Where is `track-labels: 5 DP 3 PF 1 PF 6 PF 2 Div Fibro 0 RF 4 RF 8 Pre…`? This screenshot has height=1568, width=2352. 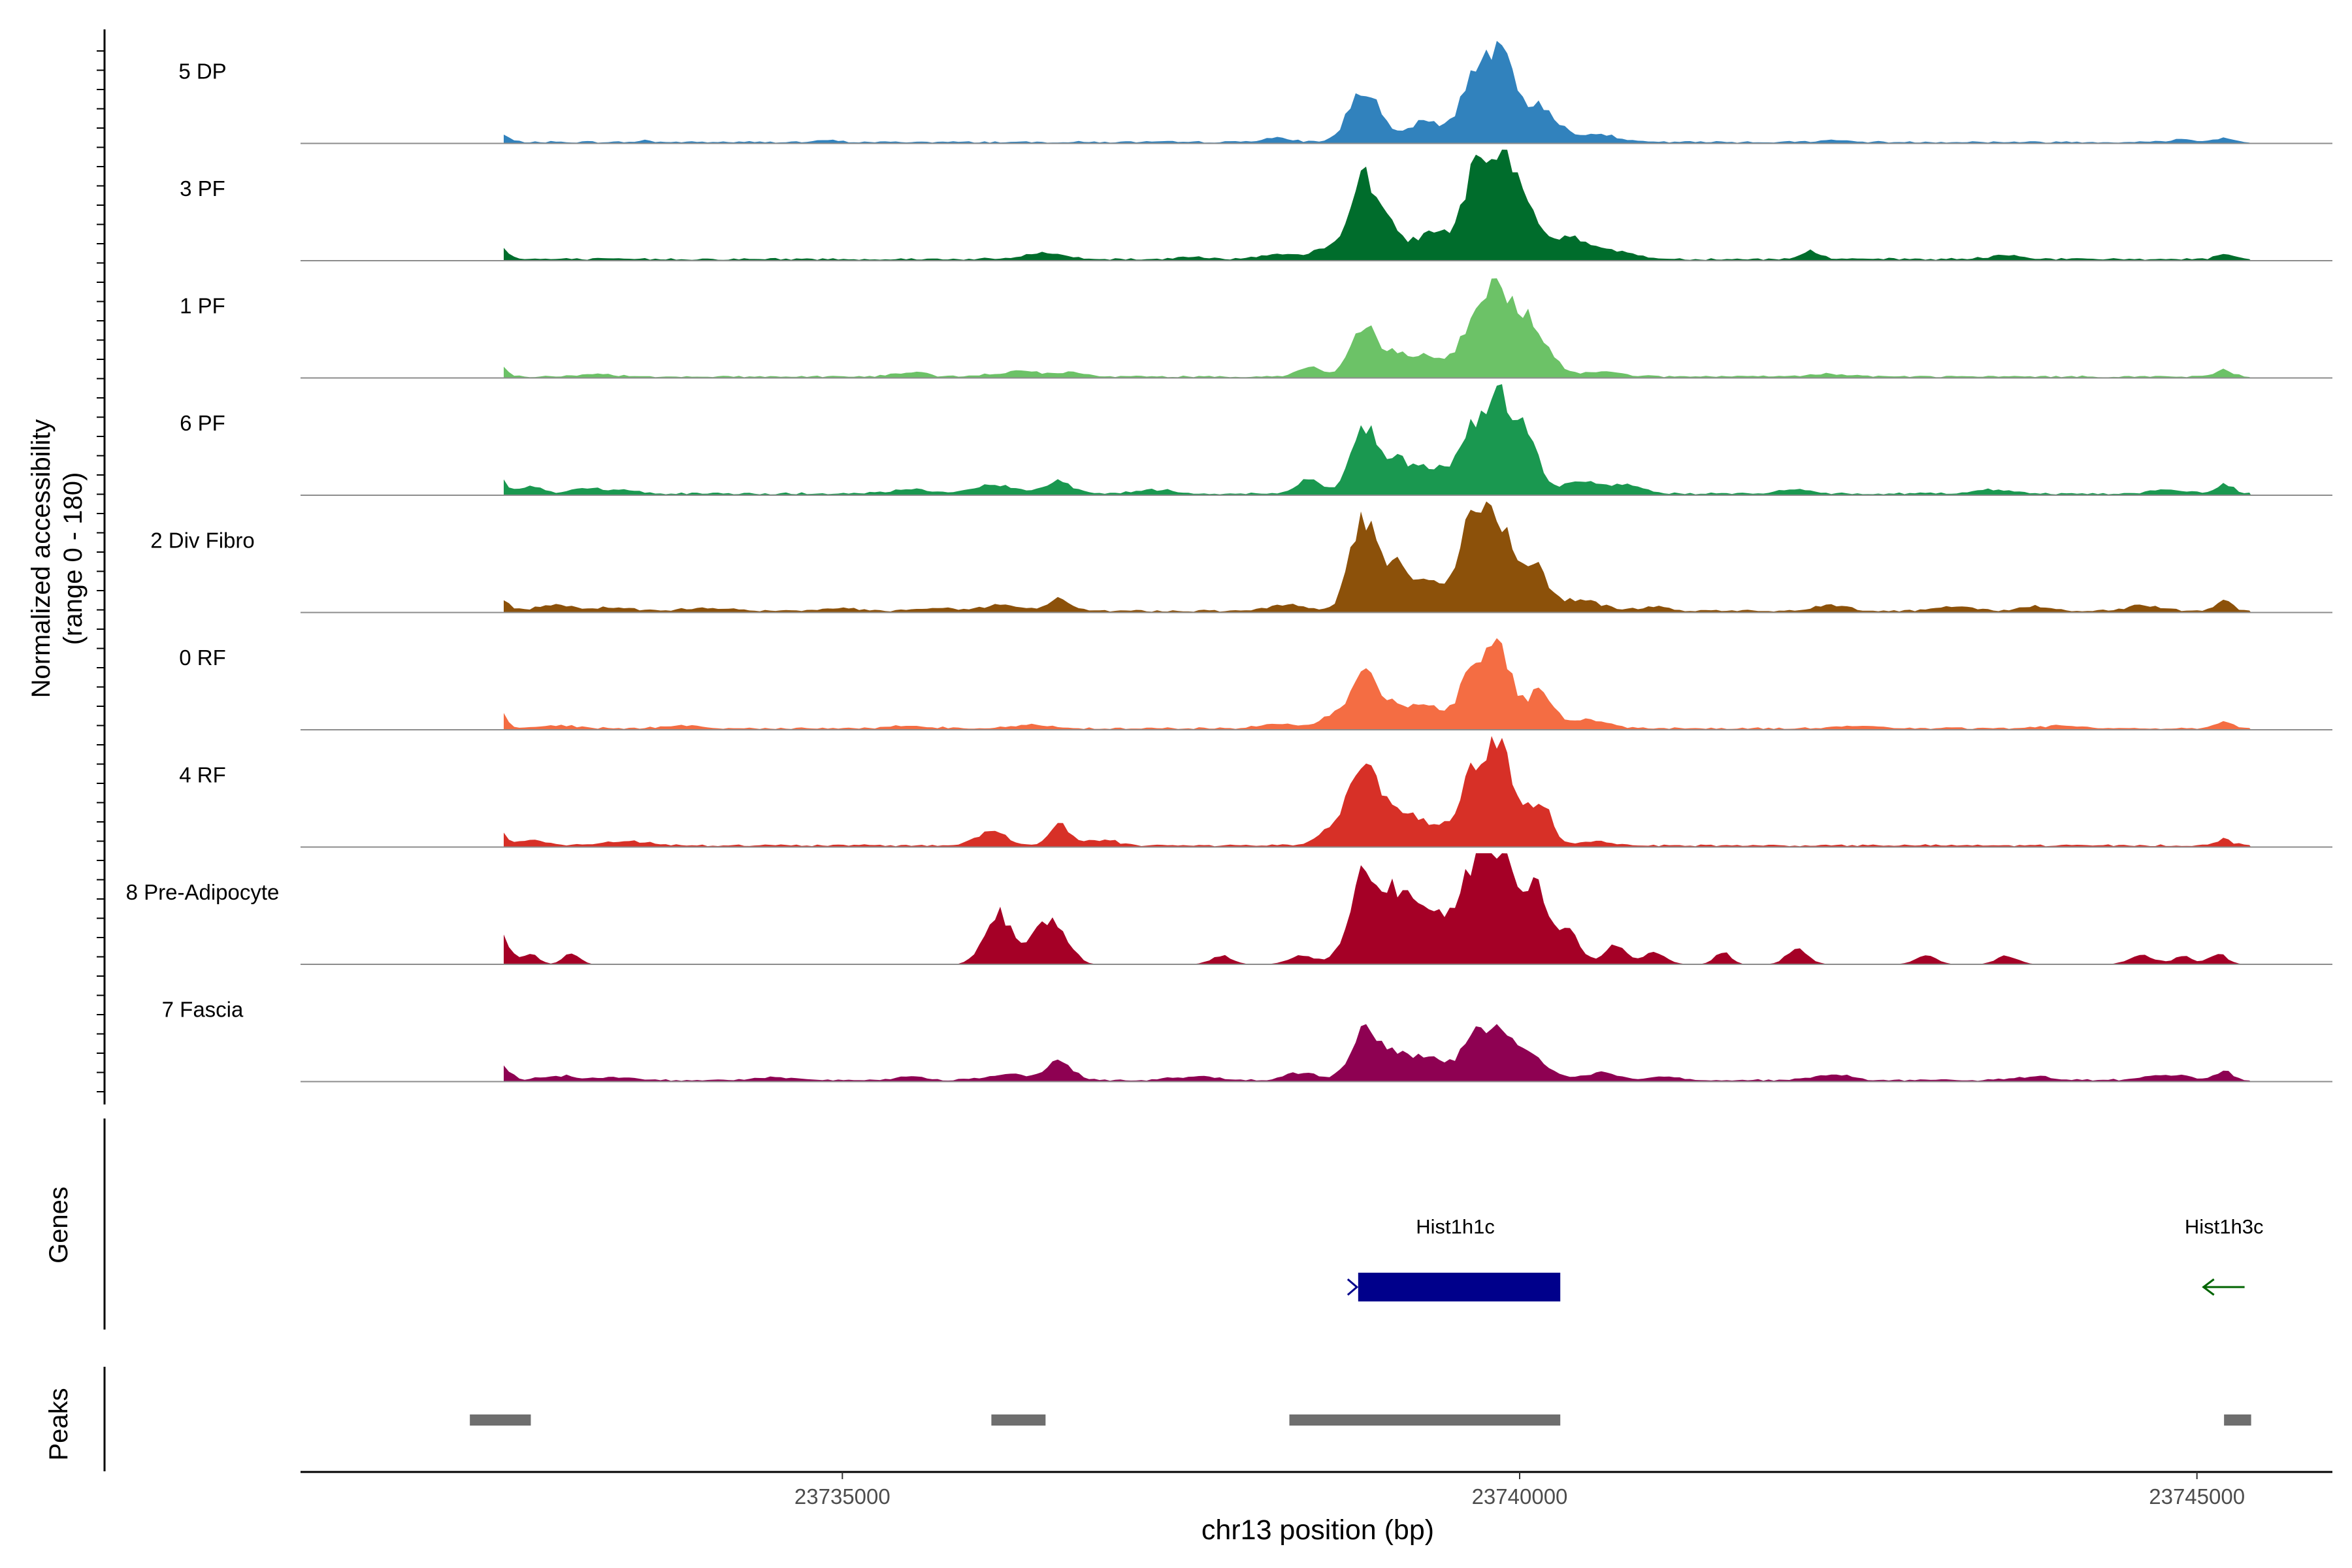
track-labels: 5 DP 3 PF 1 PF 6 PF 2 Div Fibro 0 RF 4 RF 8 Pre… is located at coordinates (203, 540).